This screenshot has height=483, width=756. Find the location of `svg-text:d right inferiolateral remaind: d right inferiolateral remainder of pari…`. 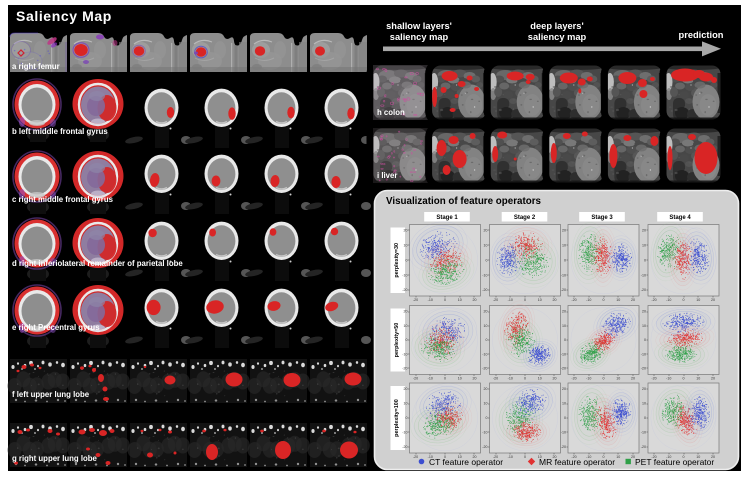

svg-text:d right inferiolateral remaind: d right inferiolateral remainder of pari… is located at coordinates (97, 263).